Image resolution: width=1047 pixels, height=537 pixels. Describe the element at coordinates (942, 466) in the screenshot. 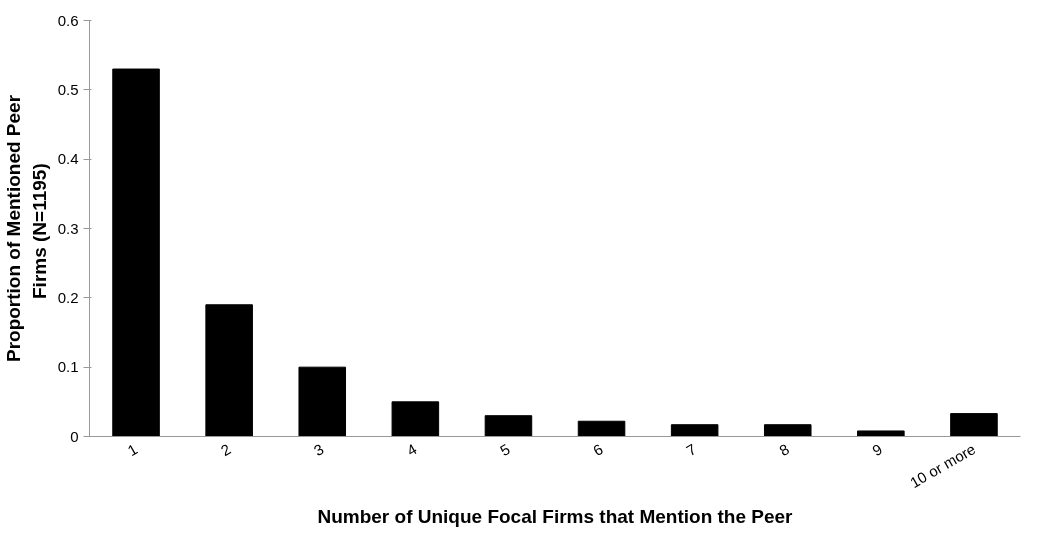

I see `x-tick-label: 10 or more` at that location.